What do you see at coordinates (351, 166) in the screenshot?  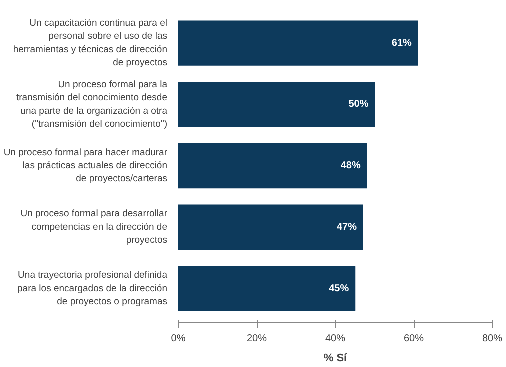 I see `data-label: 48%` at bounding box center [351, 166].